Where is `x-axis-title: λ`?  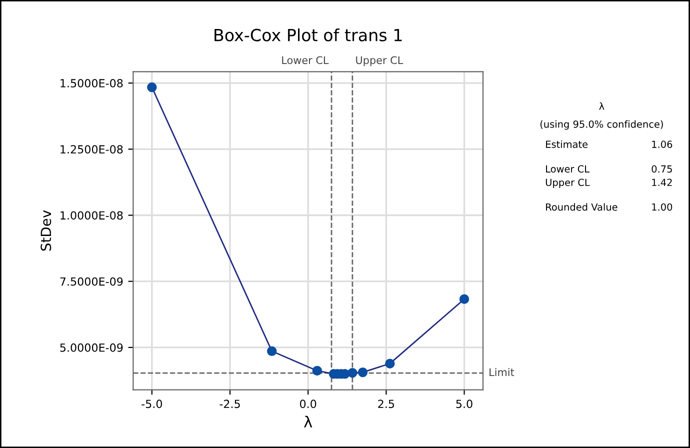
x-axis-title: λ is located at coordinates (308, 422).